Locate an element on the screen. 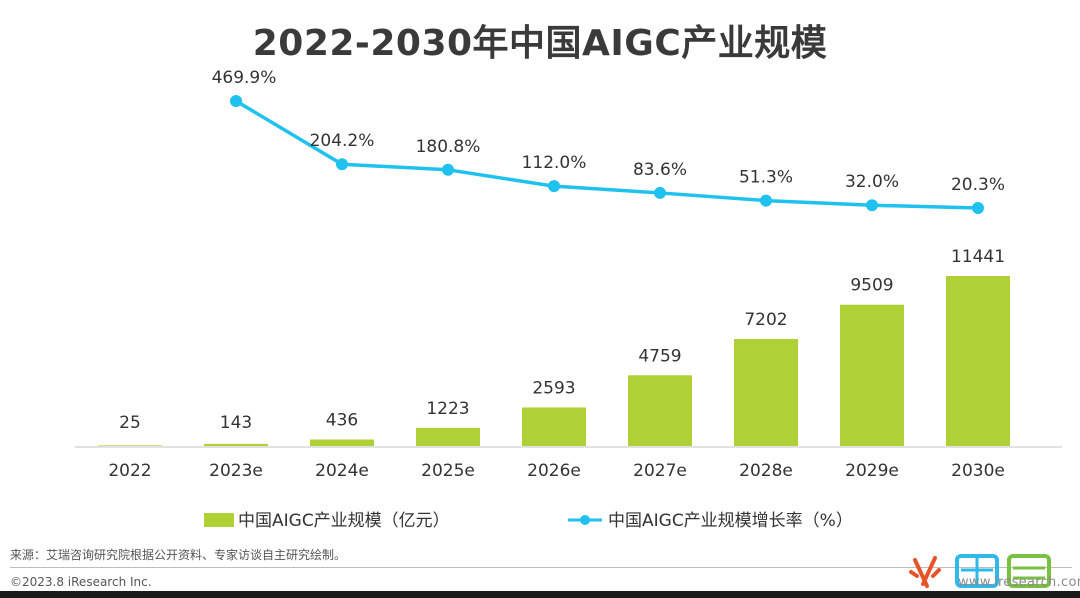 The height and width of the screenshot is (598, 1080). growth-value-label: 180.8% is located at coordinates (448, 147).